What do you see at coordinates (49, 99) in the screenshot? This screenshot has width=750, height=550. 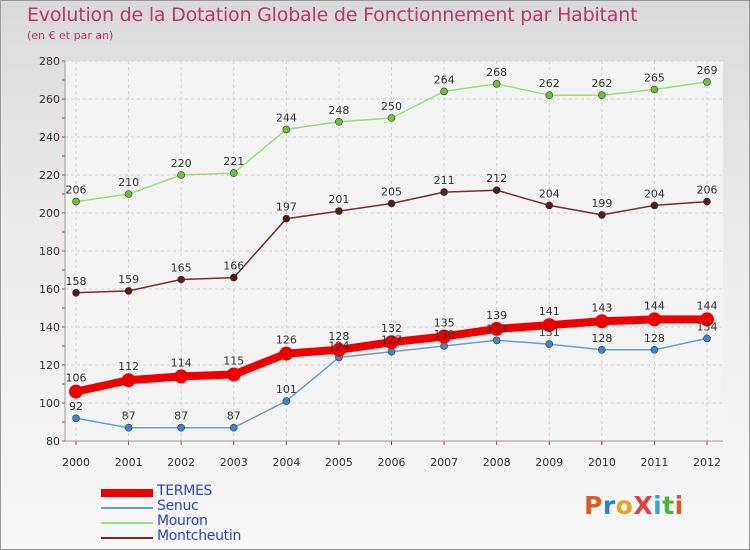 I see `y-tick-label: 260` at bounding box center [49, 99].